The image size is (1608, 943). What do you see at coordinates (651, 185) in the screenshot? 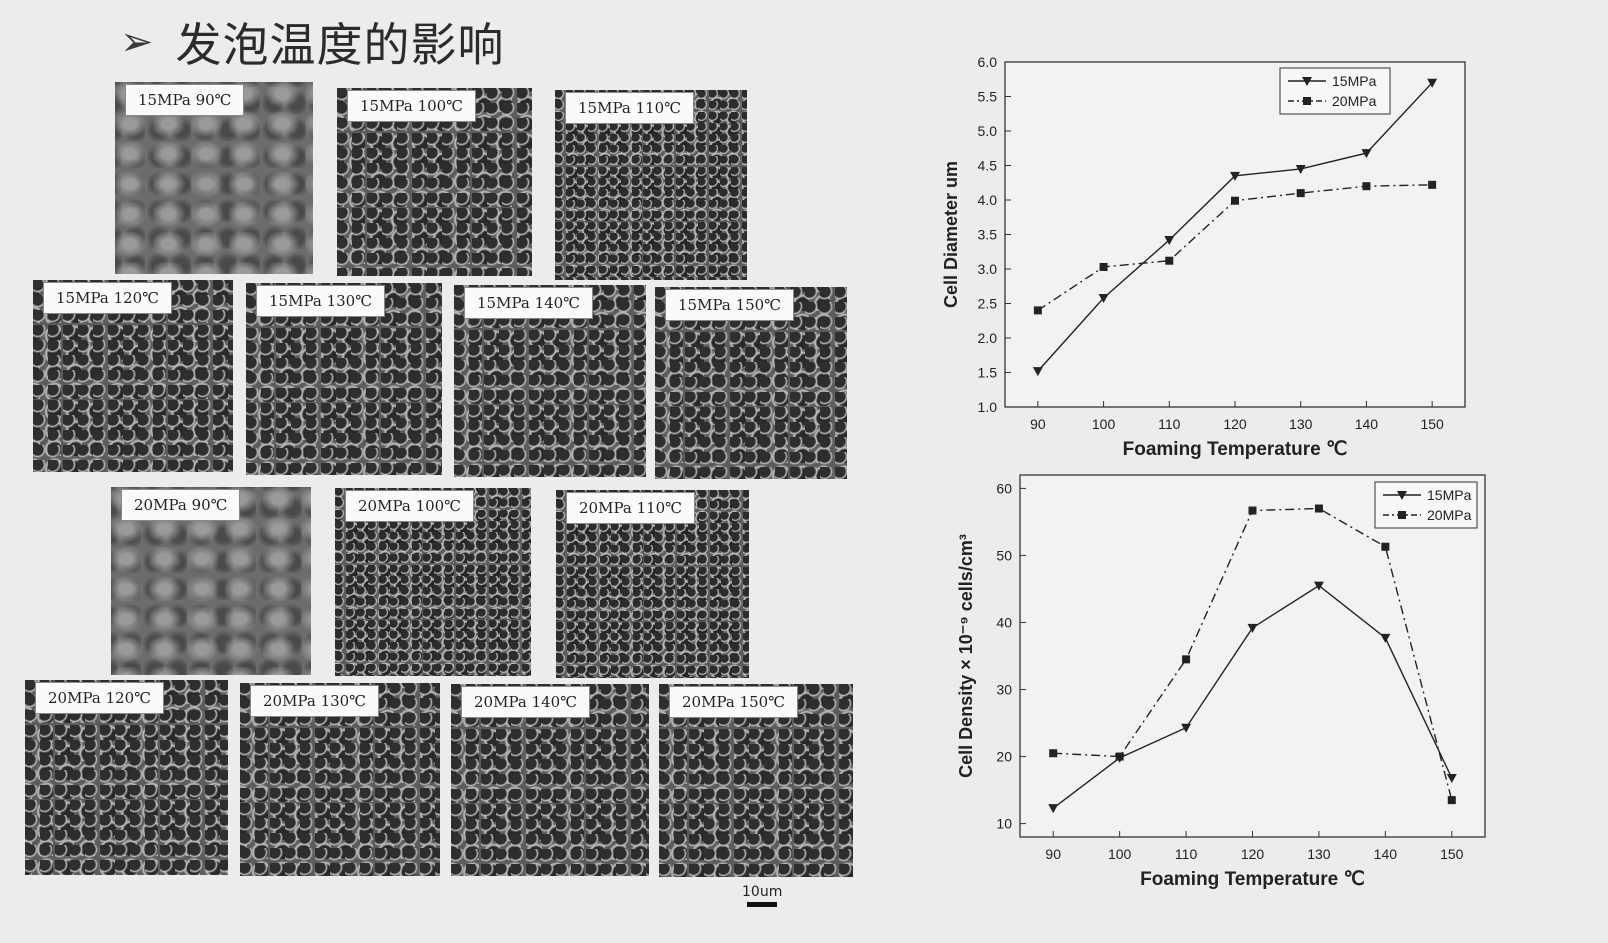
I see `sem-image: 15MPa 110℃` at bounding box center [651, 185].